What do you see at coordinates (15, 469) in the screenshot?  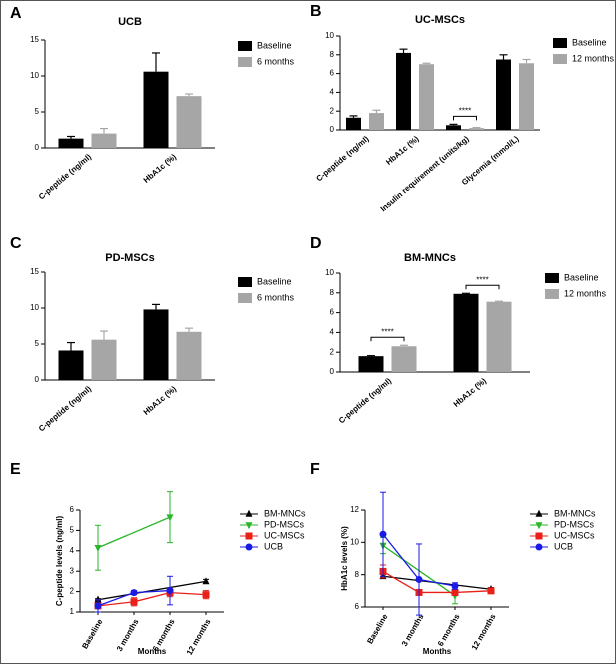 I see `panel-letter: E` at bounding box center [15, 469].